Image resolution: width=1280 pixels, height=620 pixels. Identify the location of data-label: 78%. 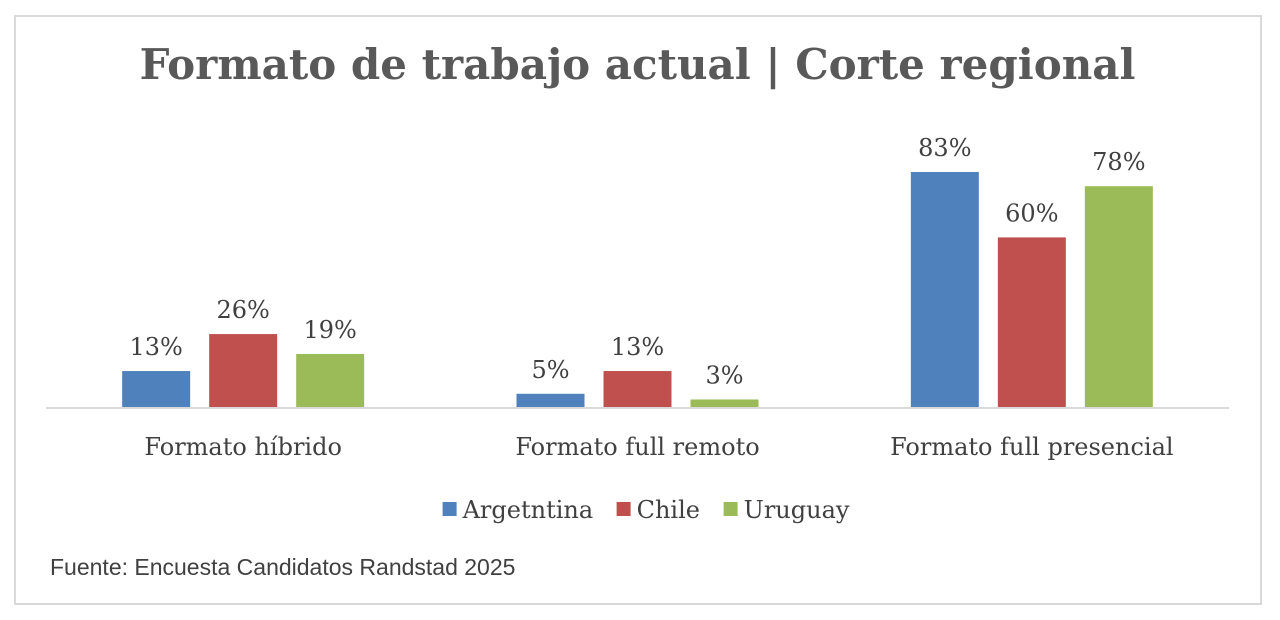
(1118, 162).